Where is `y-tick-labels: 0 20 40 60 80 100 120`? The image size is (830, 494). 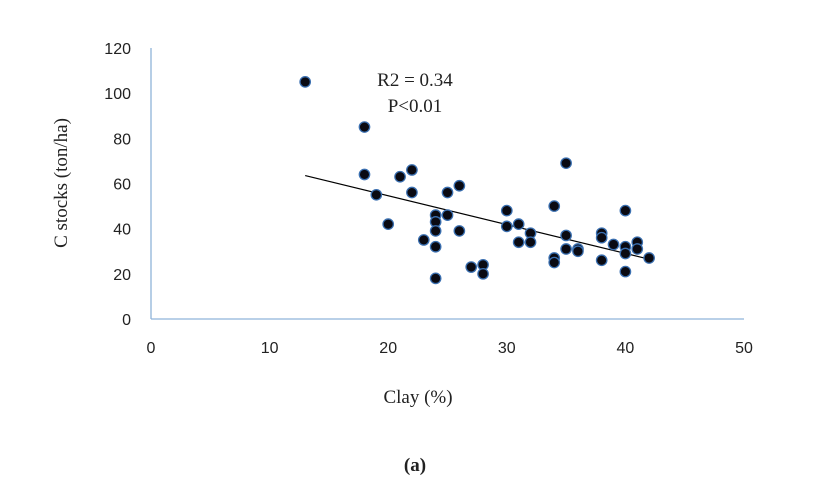
y-tick-labels: 0 20 40 60 80 100 120 is located at coordinates (117, 185).